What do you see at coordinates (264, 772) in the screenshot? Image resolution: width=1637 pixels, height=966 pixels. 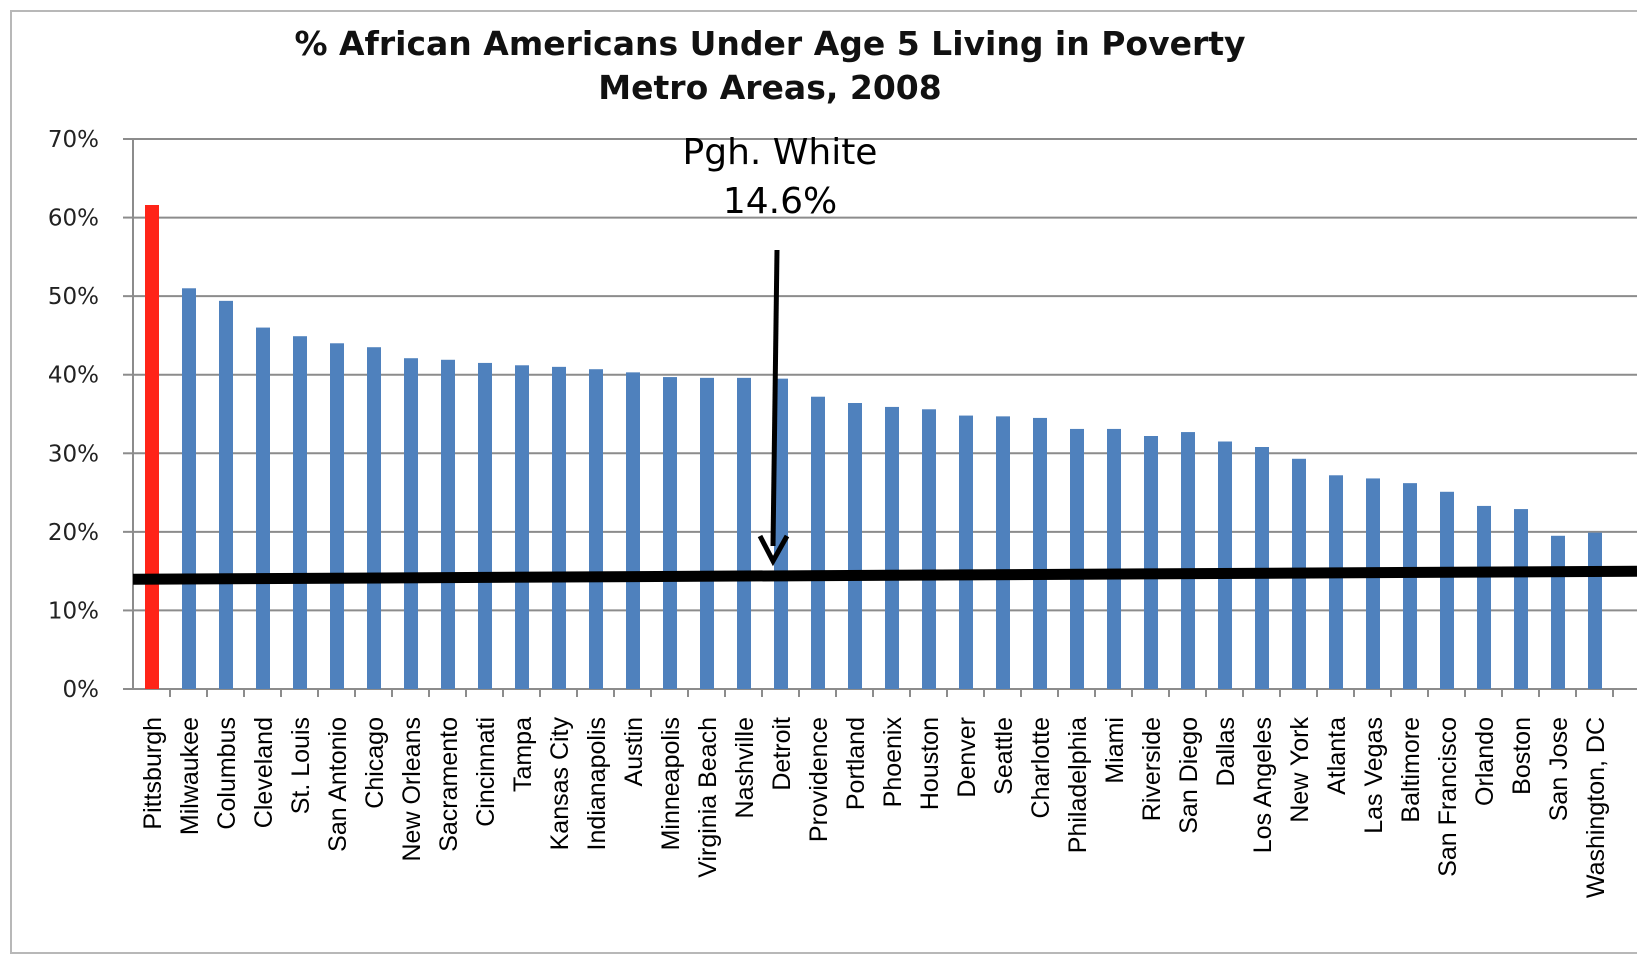 I see `x-tick-label: Cleveland` at bounding box center [264, 772].